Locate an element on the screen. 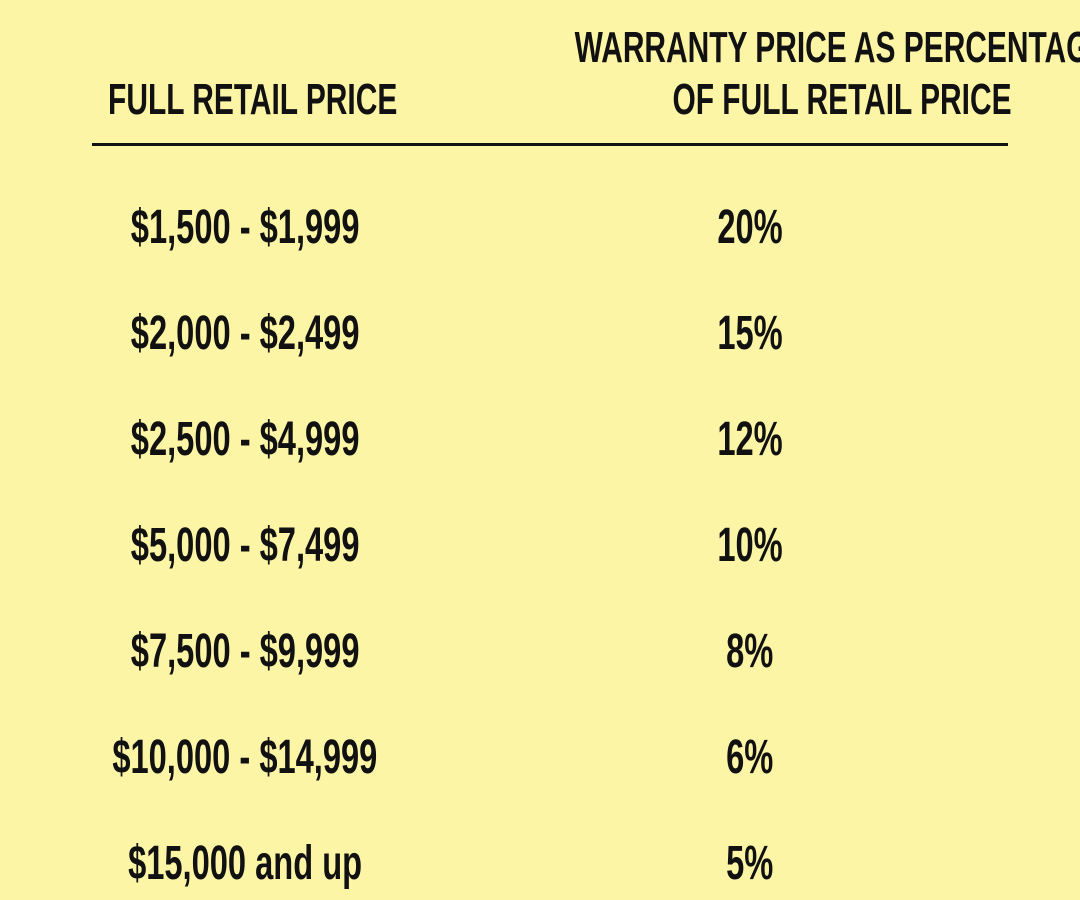 Image resolution: width=1080 pixels, height=900 pixels. price-range: $15,000 and up is located at coordinates (245, 864).